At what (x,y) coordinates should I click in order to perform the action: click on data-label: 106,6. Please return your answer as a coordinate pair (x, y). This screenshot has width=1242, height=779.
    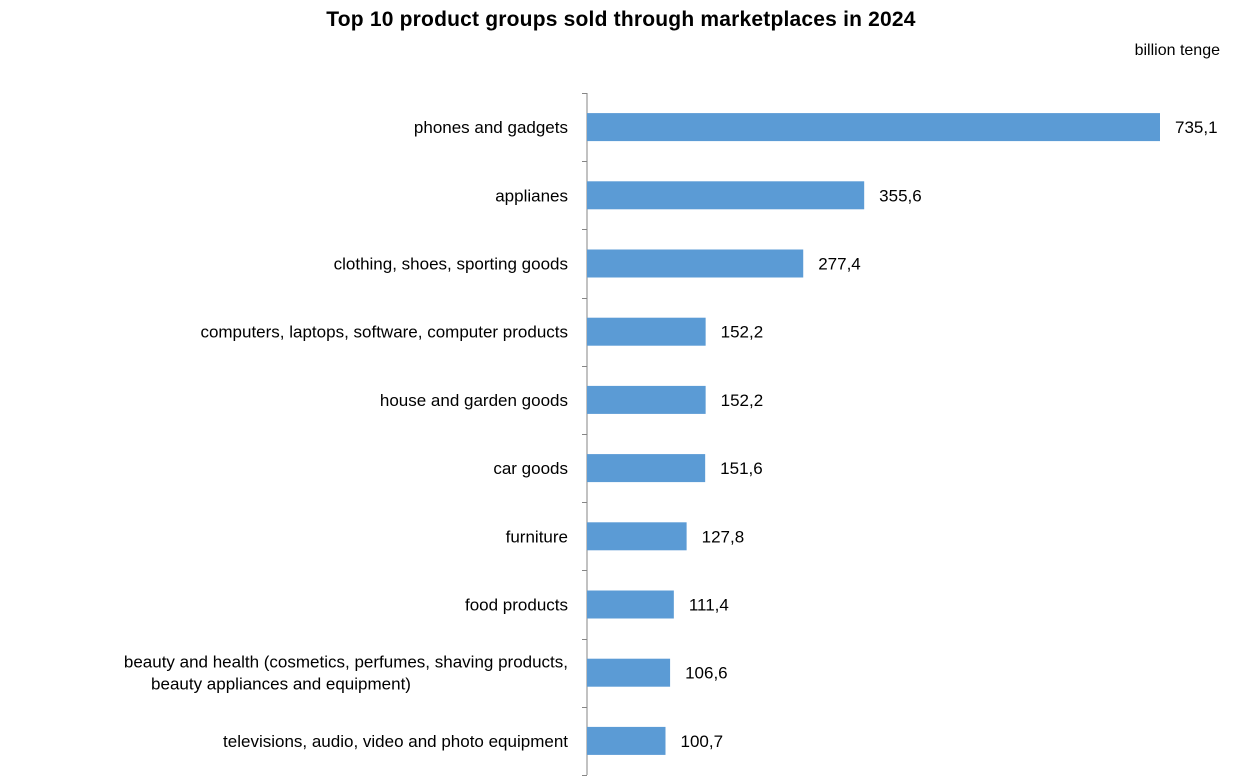
    Looking at the image, I should click on (706, 673).